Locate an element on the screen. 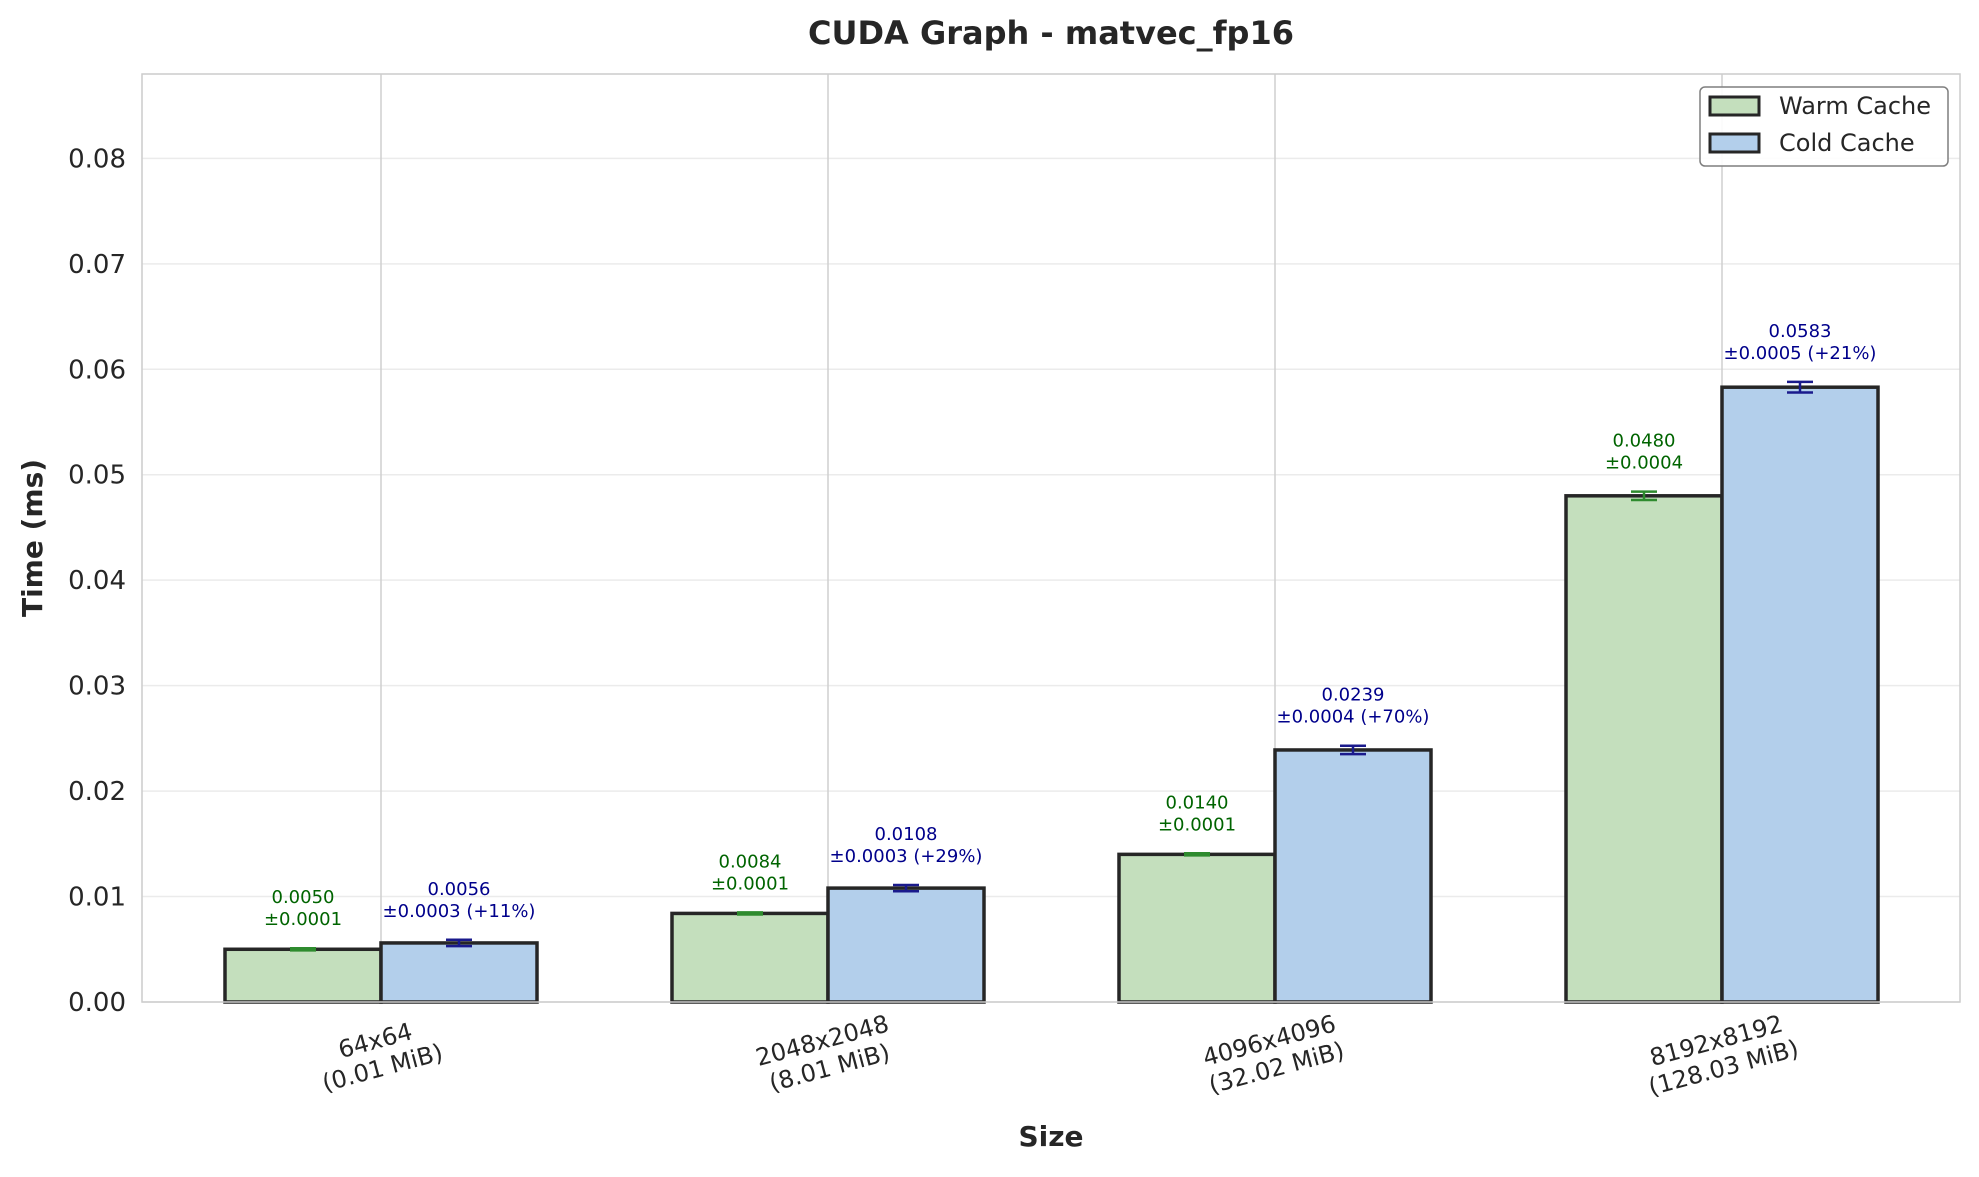 Image resolution: width=1979 pixels, height=1177 pixels. data-label-value: 0.0084 is located at coordinates (750, 861).